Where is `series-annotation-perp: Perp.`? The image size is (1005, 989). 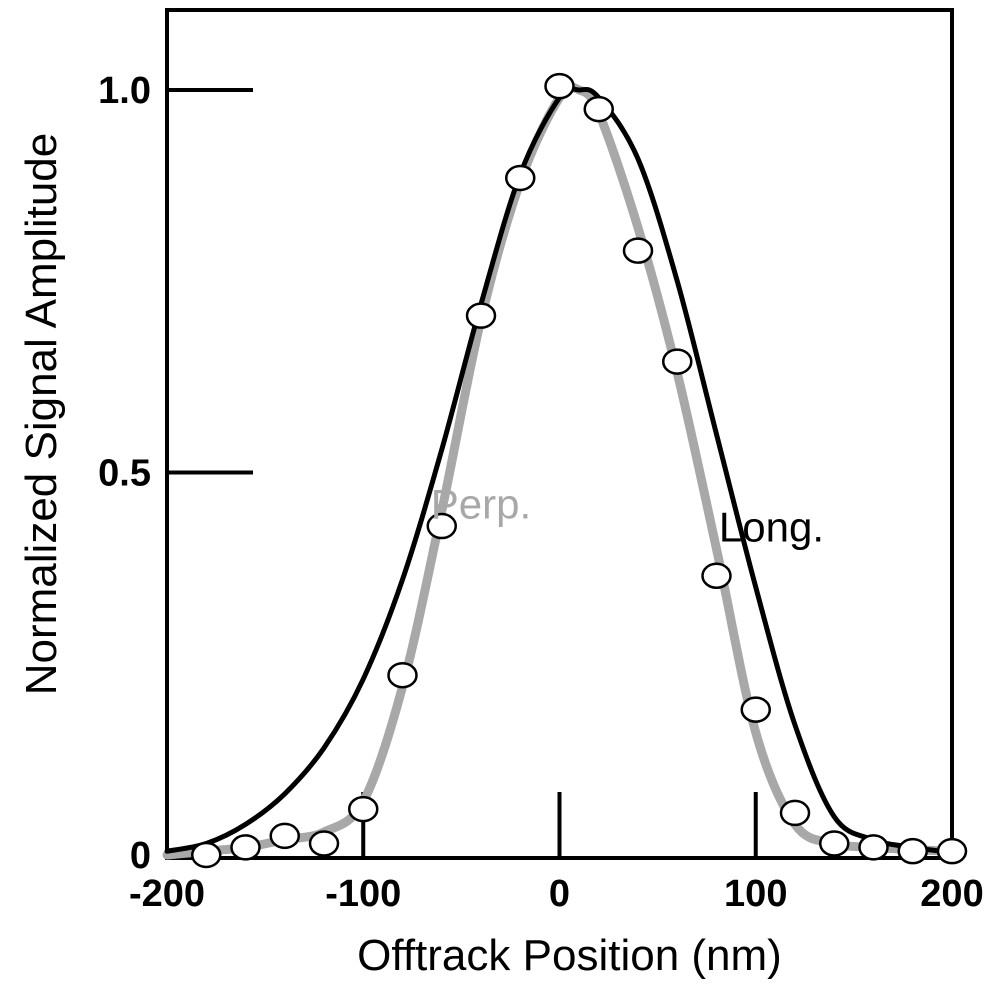 series-annotation-perp: Perp. is located at coordinates (481, 503).